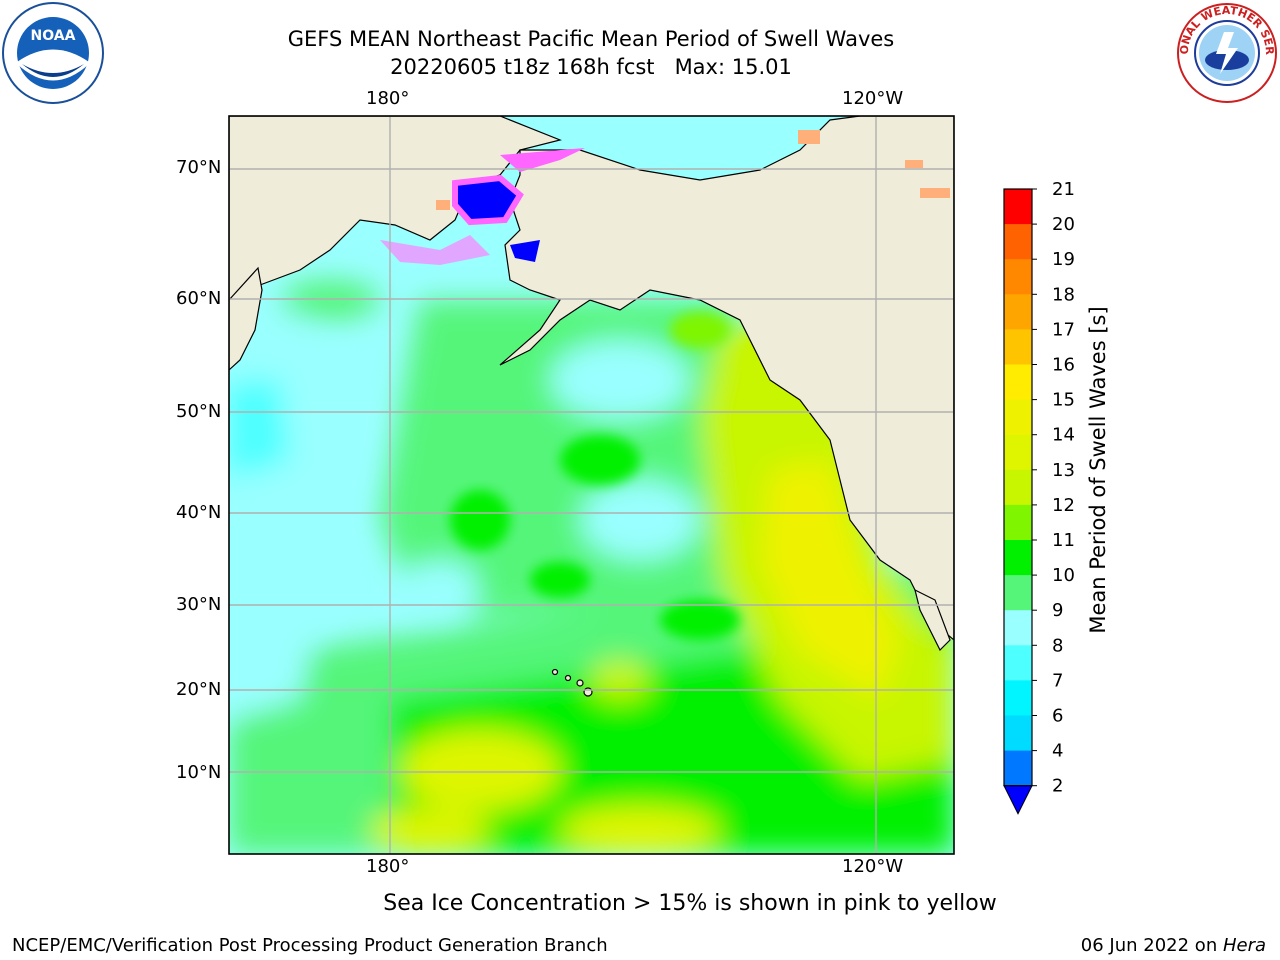 This screenshot has width=1280, height=960. Describe the element at coordinates (1063, 505) in the screenshot. I see `colorbar-tick-label: 12` at that location.